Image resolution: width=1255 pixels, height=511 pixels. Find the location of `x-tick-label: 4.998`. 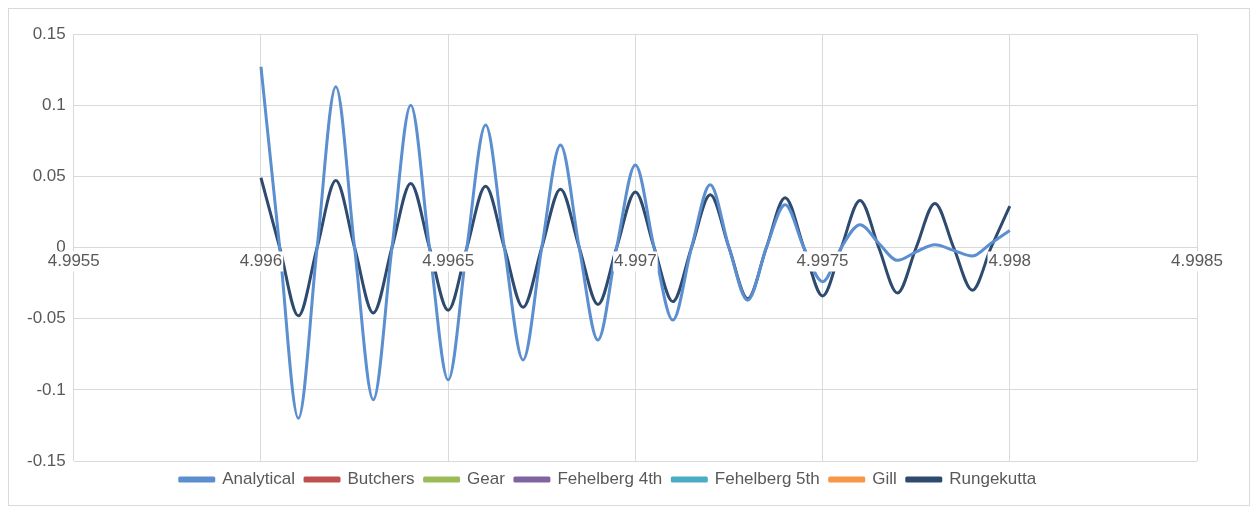

x-tick-label: 4.998 is located at coordinates (1010, 260).